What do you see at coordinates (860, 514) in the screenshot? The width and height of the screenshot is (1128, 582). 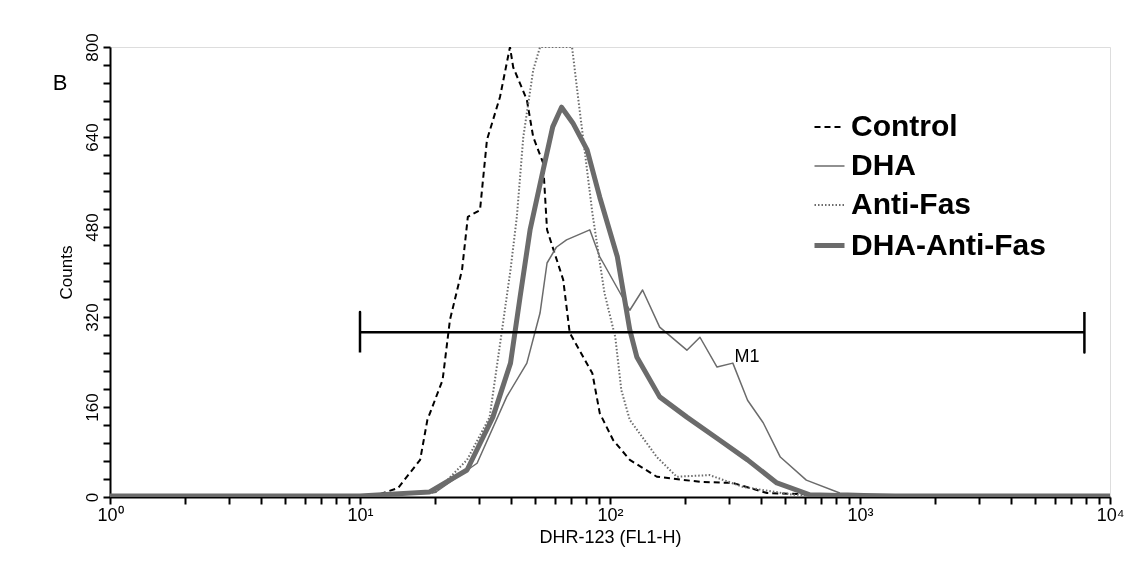 I see `x-tick-label: 10³` at bounding box center [860, 514].